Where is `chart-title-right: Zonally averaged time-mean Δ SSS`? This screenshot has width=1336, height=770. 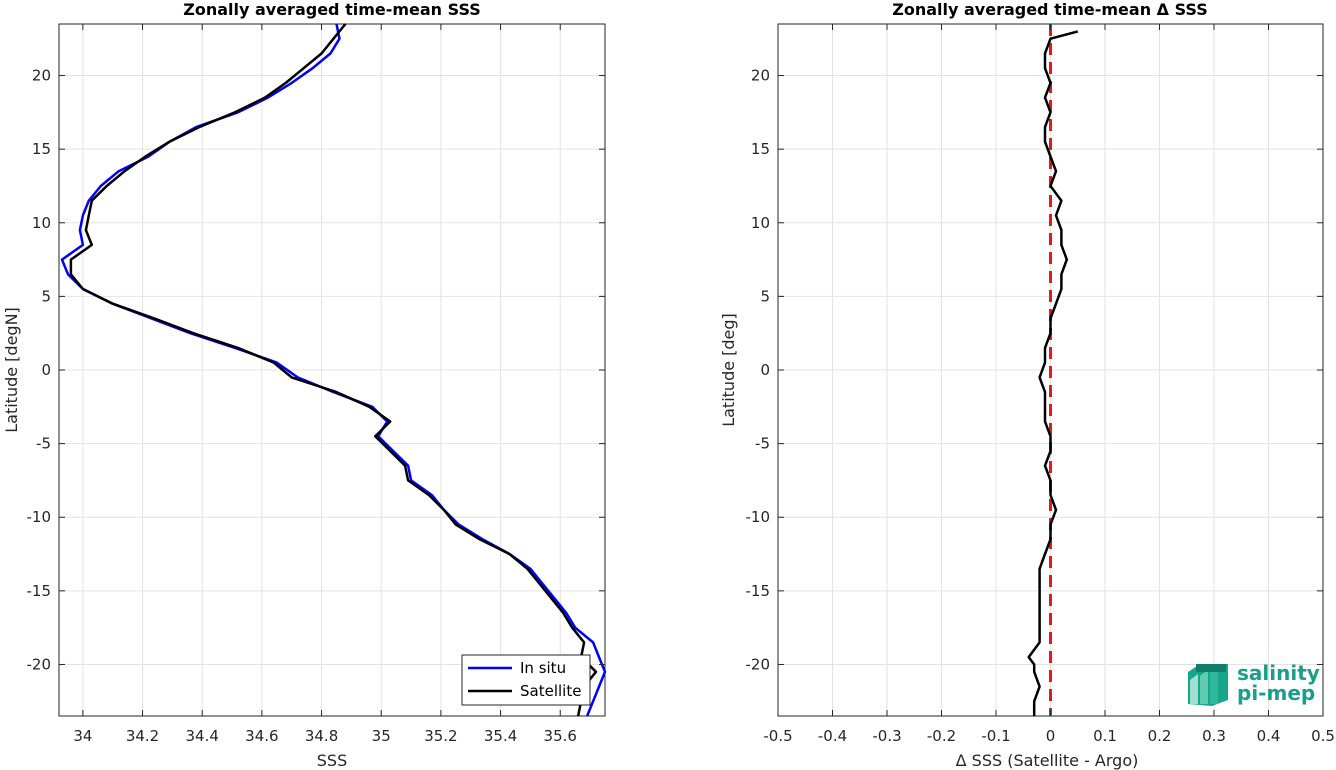 chart-title-right: Zonally averaged time-mean Δ SSS is located at coordinates (1050, 9).